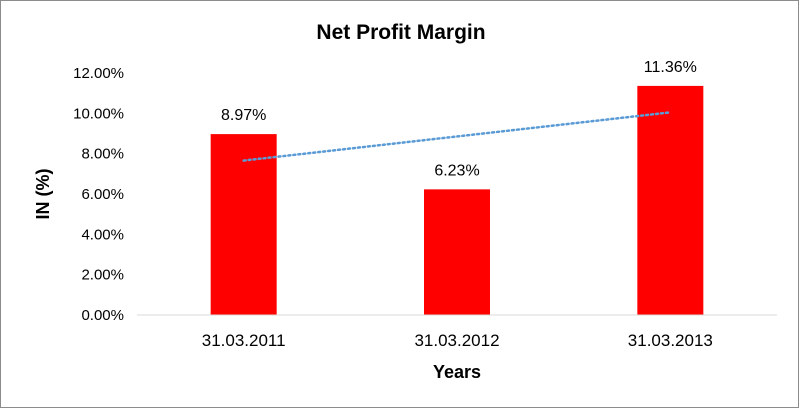 The image size is (799, 409). What do you see at coordinates (102, 315) in the screenshot?
I see `y-tick-label: 0.00%` at bounding box center [102, 315].